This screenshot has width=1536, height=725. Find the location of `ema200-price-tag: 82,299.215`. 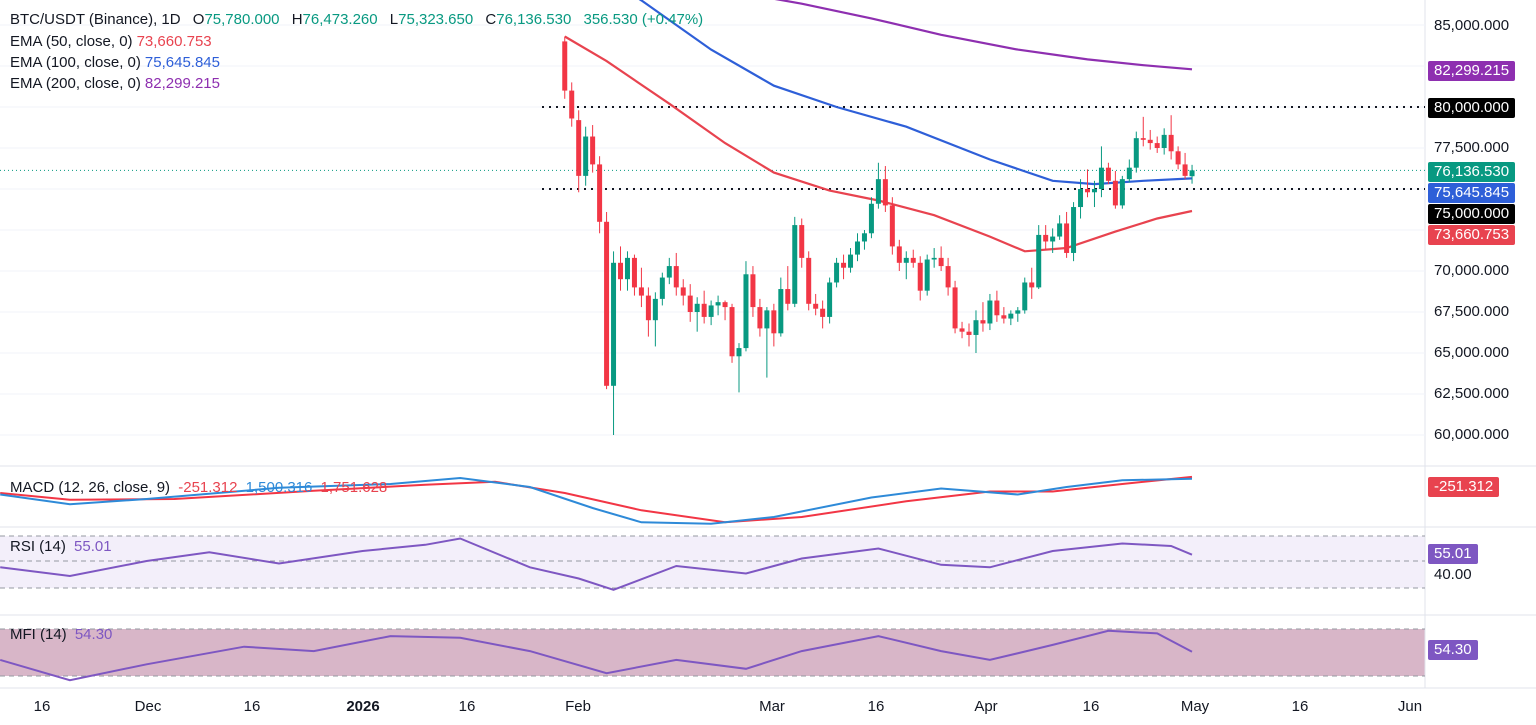

ema200-price-tag: 82,299.215 is located at coordinates (1472, 71).